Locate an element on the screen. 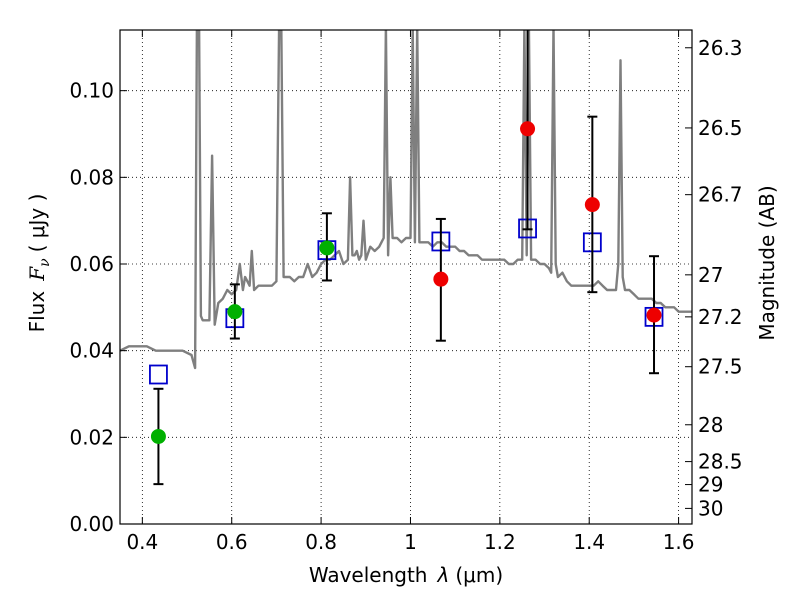  y2-tick-label: 28 is located at coordinates (710, 425).